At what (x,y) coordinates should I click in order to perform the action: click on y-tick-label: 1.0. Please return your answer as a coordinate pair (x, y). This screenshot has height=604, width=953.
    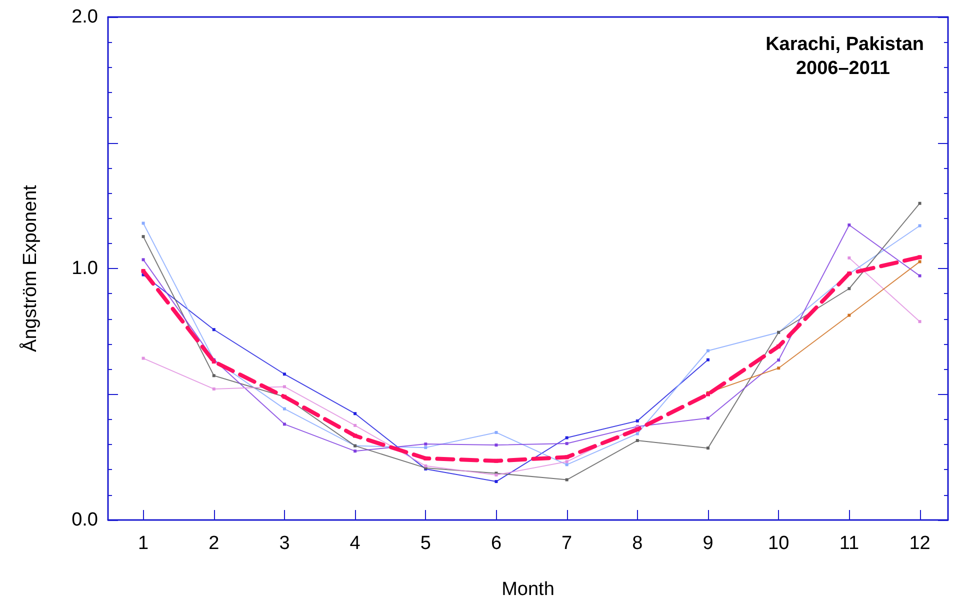
    Looking at the image, I should click on (85, 268).